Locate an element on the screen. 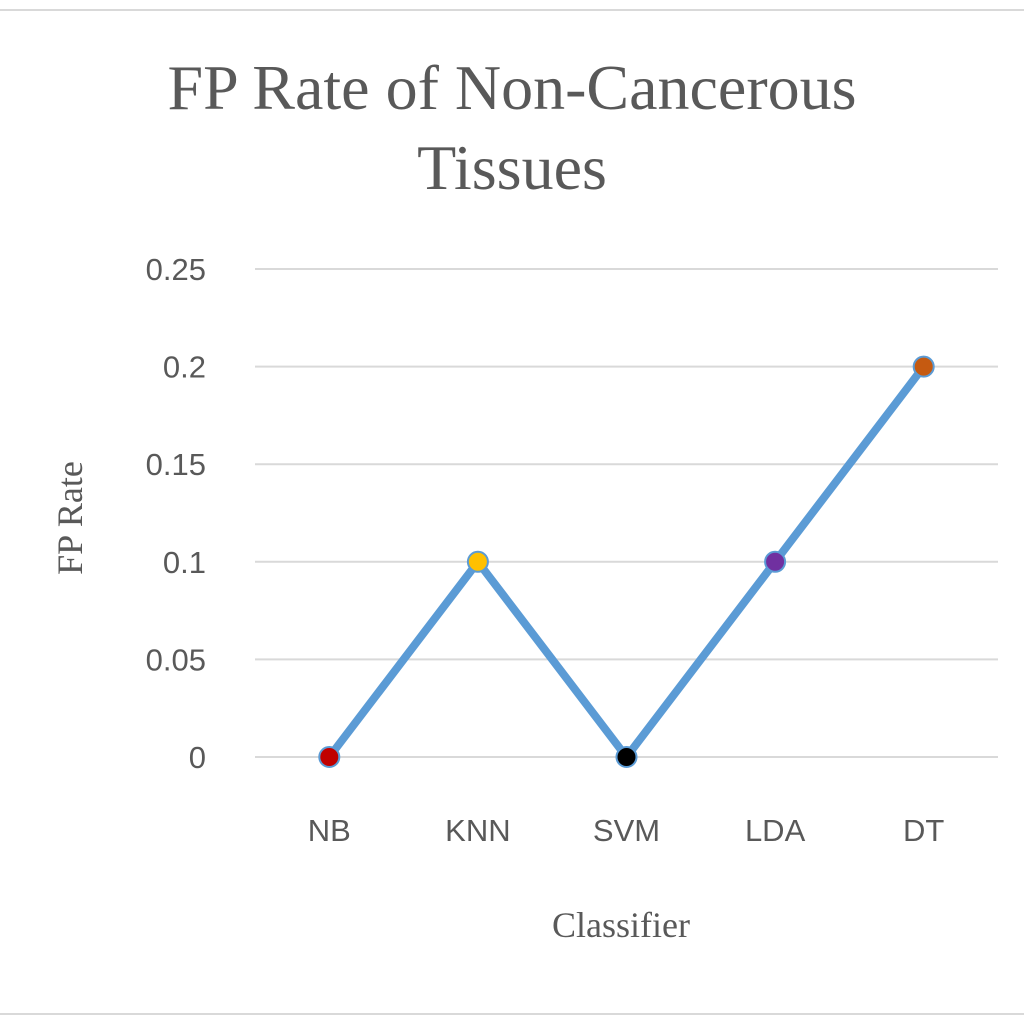  y-tick-labels: 0 0.05 0.1 0.15 0.2 0.25 is located at coordinates (176, 513).